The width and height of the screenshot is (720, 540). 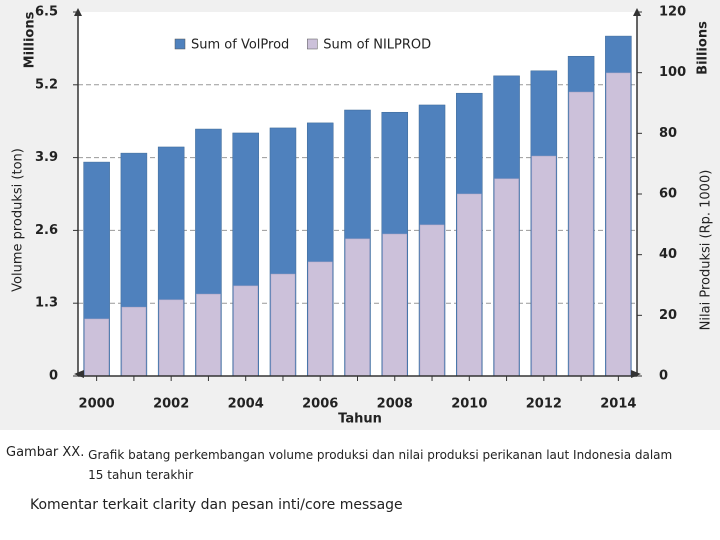 I want to click on x-tick-label: 2002, so click(x=171, y=404).